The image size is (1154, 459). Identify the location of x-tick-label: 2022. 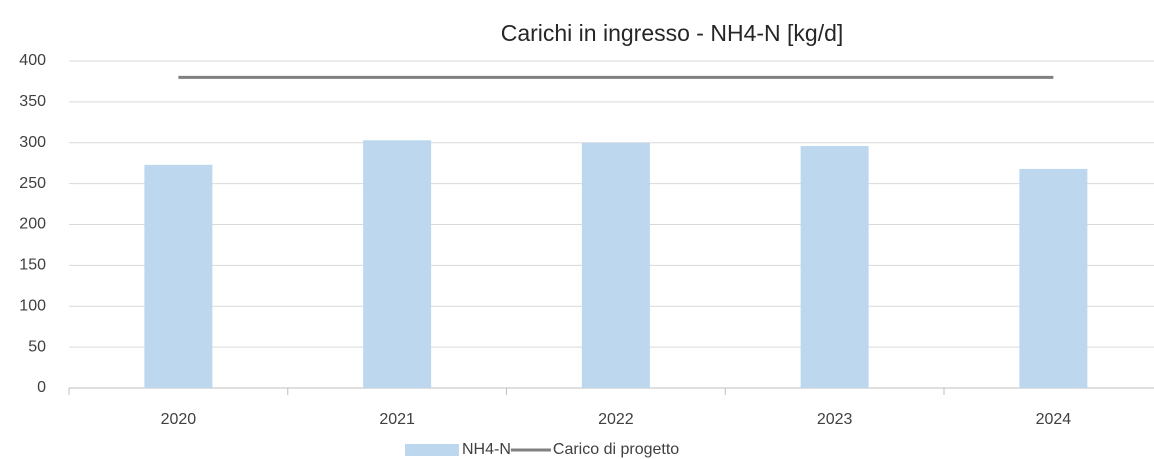
(616, 419).